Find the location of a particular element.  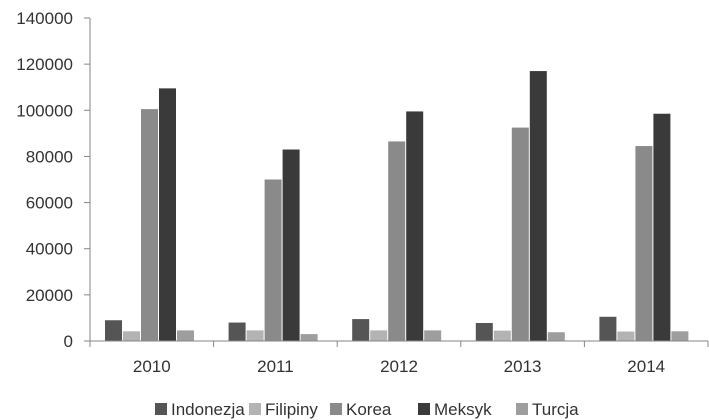

bar-indonezja-2011 is located at coordinates (237, 331).